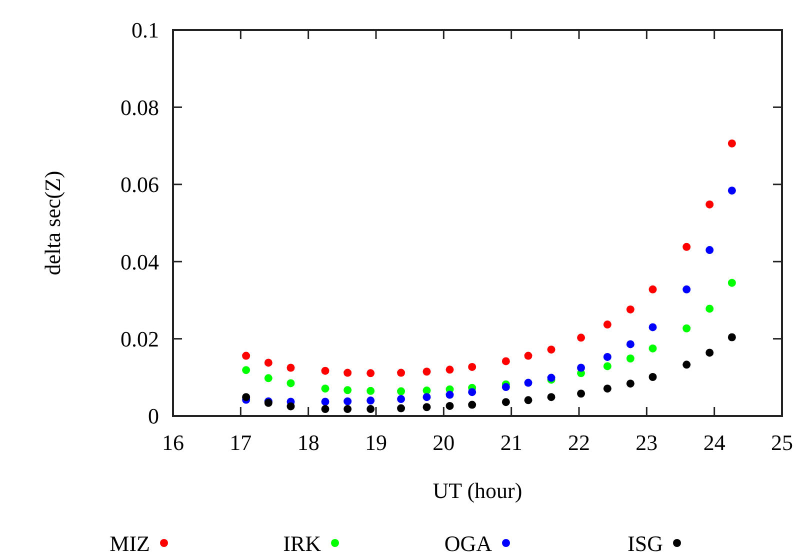 Image resolution: width=802 pixels, height=559 pixels. Describe the element at coordinates (714, 442) in the screenshot. I see `x-tick-label: 24` at that location.